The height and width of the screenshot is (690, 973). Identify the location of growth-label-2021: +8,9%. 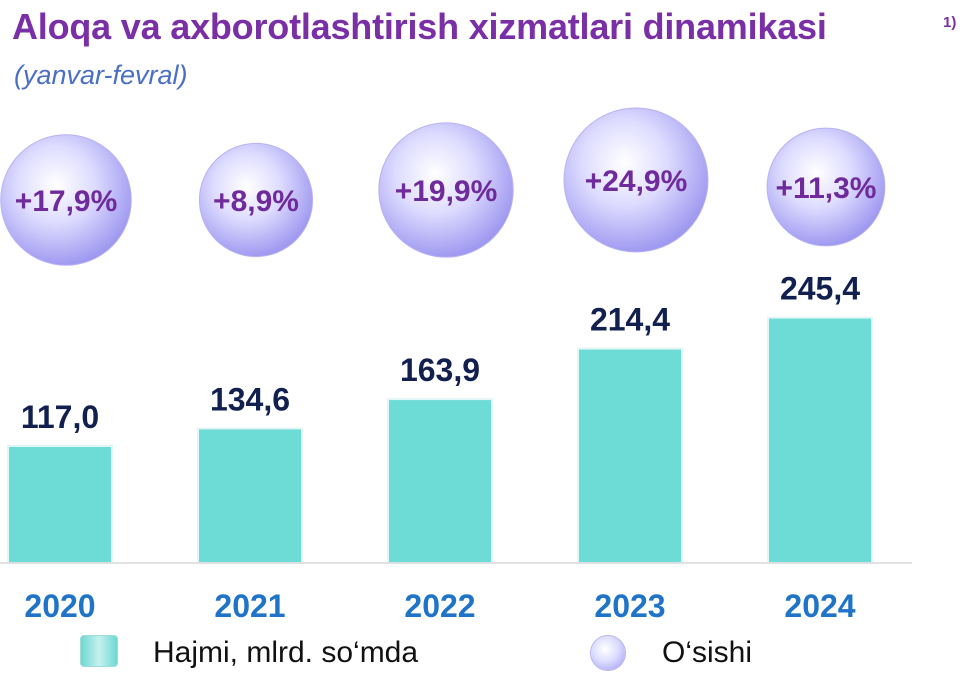
(256, 201).